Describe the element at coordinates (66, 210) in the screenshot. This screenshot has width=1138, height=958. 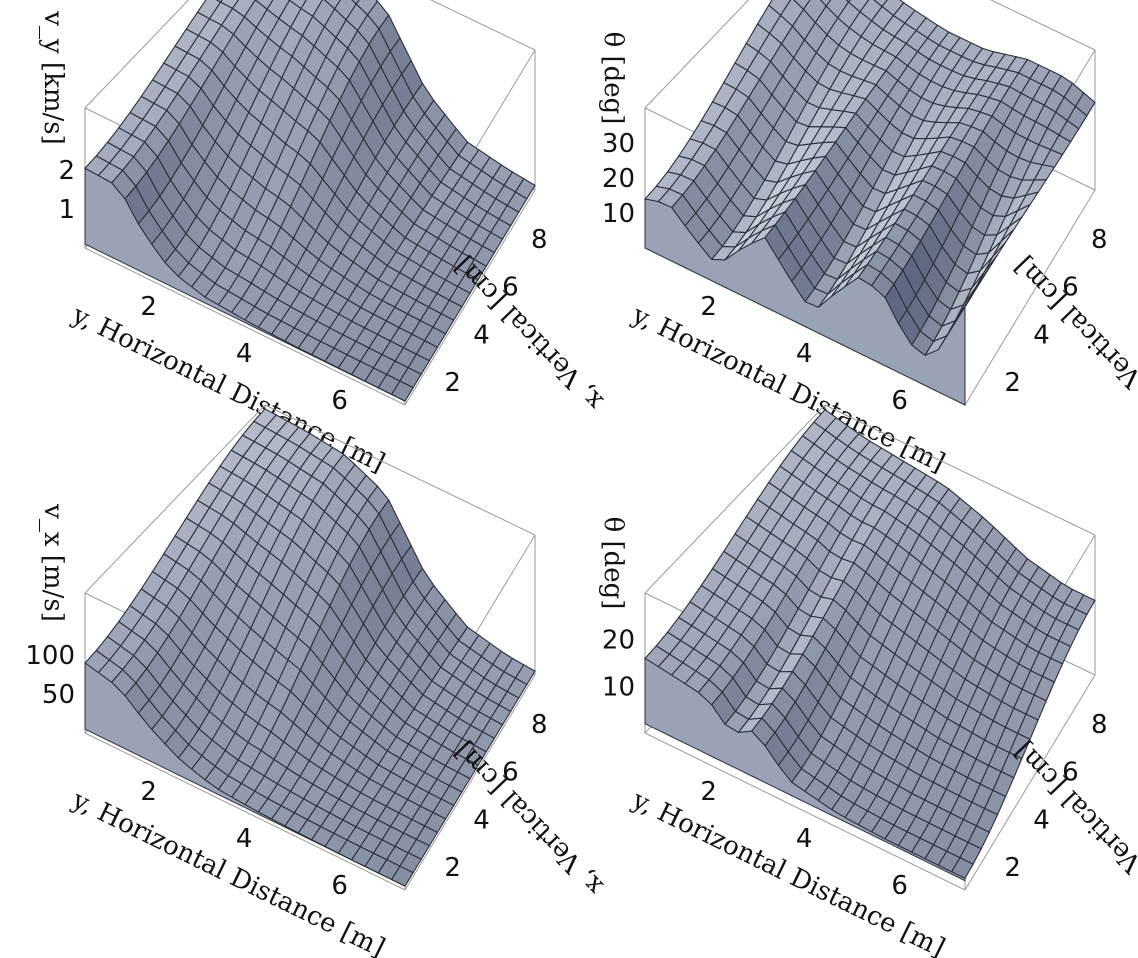
I see `z-tick-label: 1` at that location.